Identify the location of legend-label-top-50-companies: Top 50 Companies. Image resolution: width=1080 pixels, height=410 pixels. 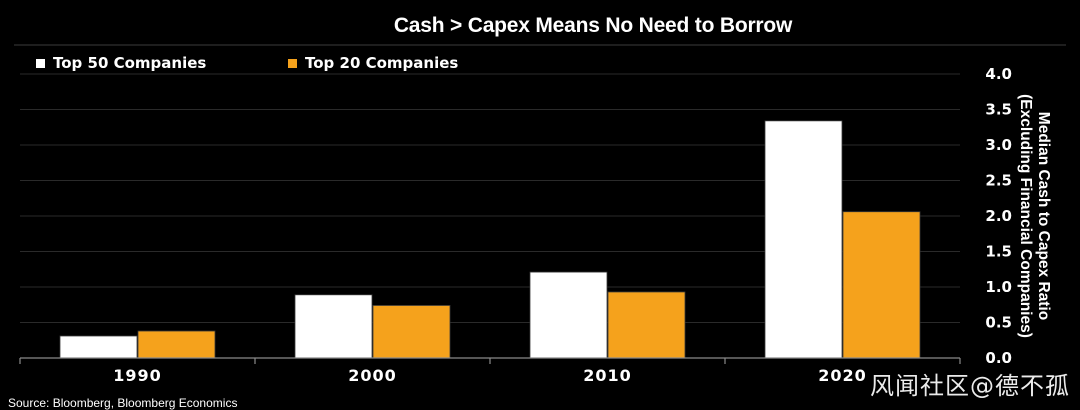
(129, 63).